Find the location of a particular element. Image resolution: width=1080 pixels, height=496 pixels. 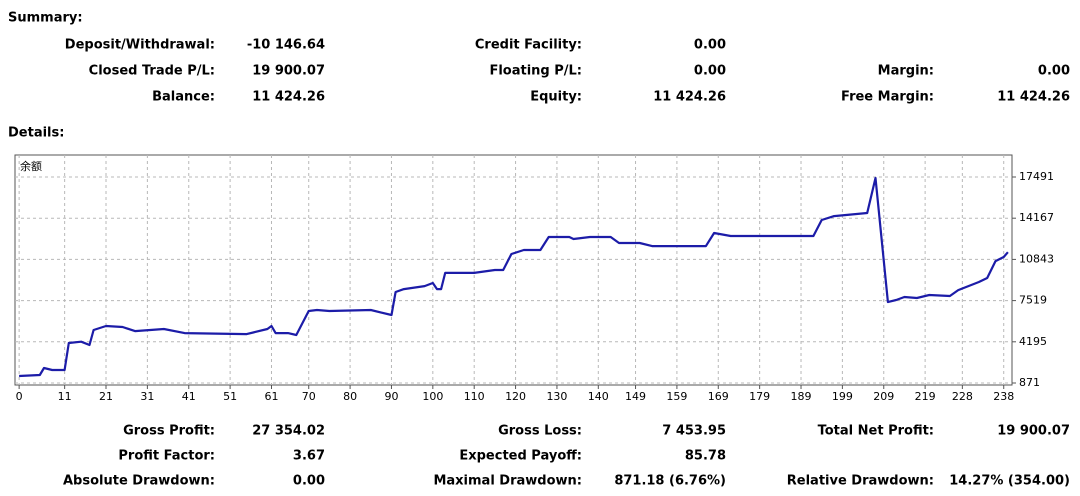

x-tick-label: 159 is located at coordinates (676, 396).